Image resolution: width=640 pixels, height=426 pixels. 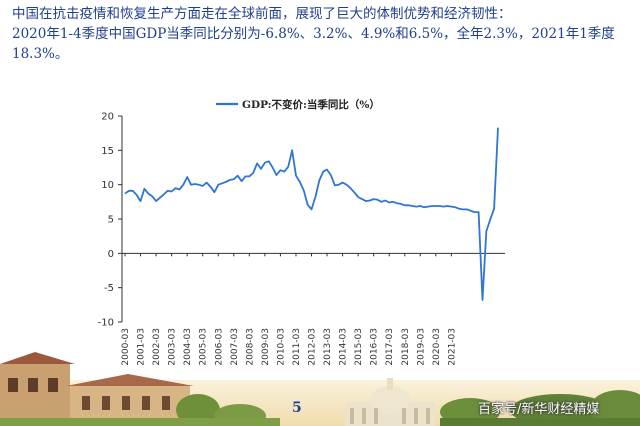 I want to click on x-tick-label: 2008-03, so click(x=250, y=347).